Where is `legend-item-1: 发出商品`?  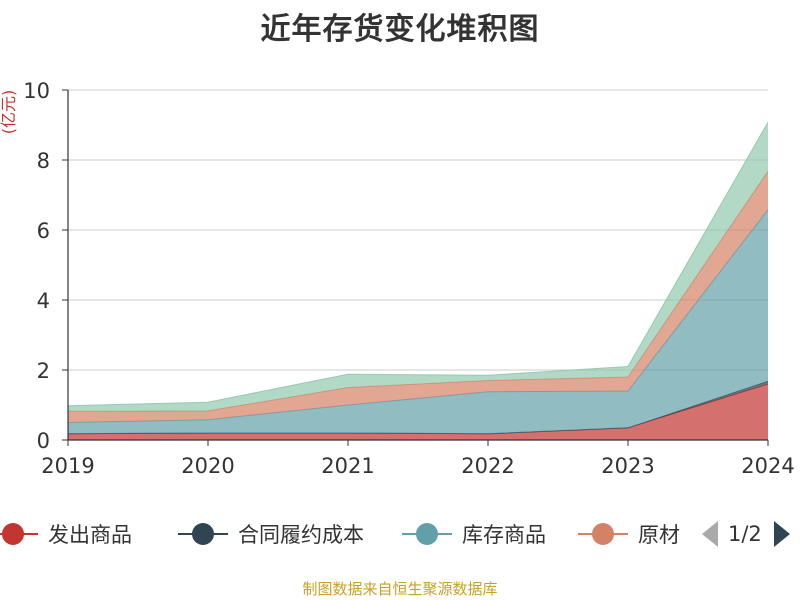 legend-item-1: 发出商品 is located at coordinates (66, 534).